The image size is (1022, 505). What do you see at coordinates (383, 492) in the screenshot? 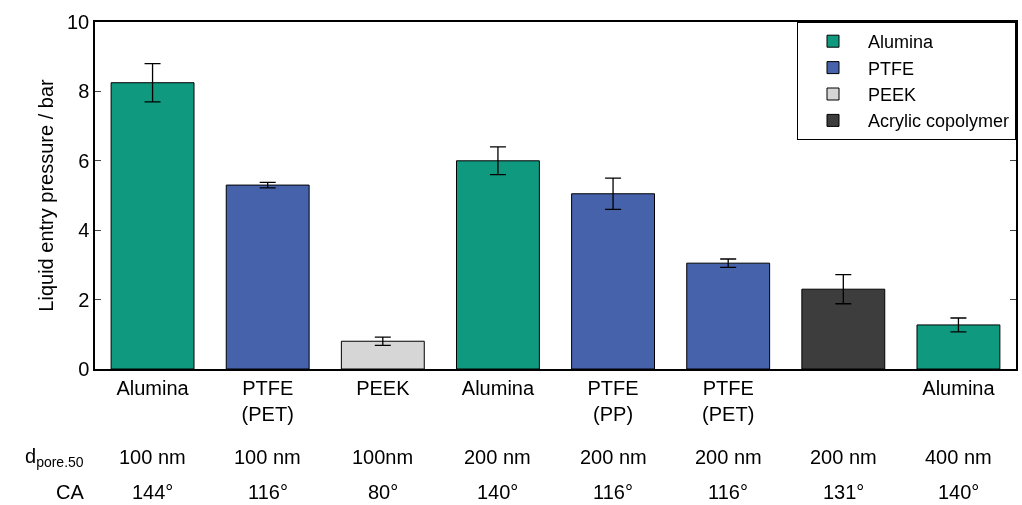
I see `text: 80°` at bounding box center [383, 492].